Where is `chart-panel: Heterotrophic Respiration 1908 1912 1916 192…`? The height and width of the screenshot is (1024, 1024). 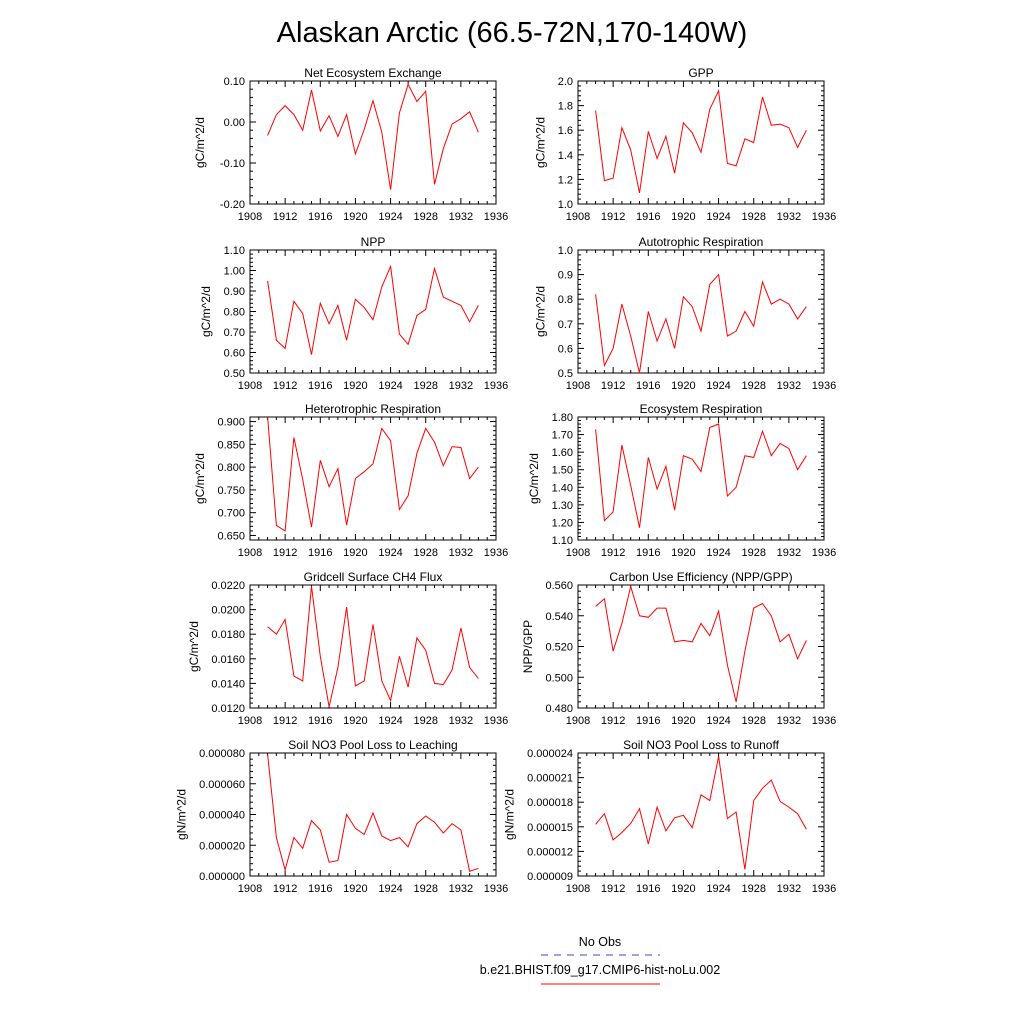 chart-panel: Heterotrophic Respiration 1908 1912 1916 192… is located at coordinates (350, 480).